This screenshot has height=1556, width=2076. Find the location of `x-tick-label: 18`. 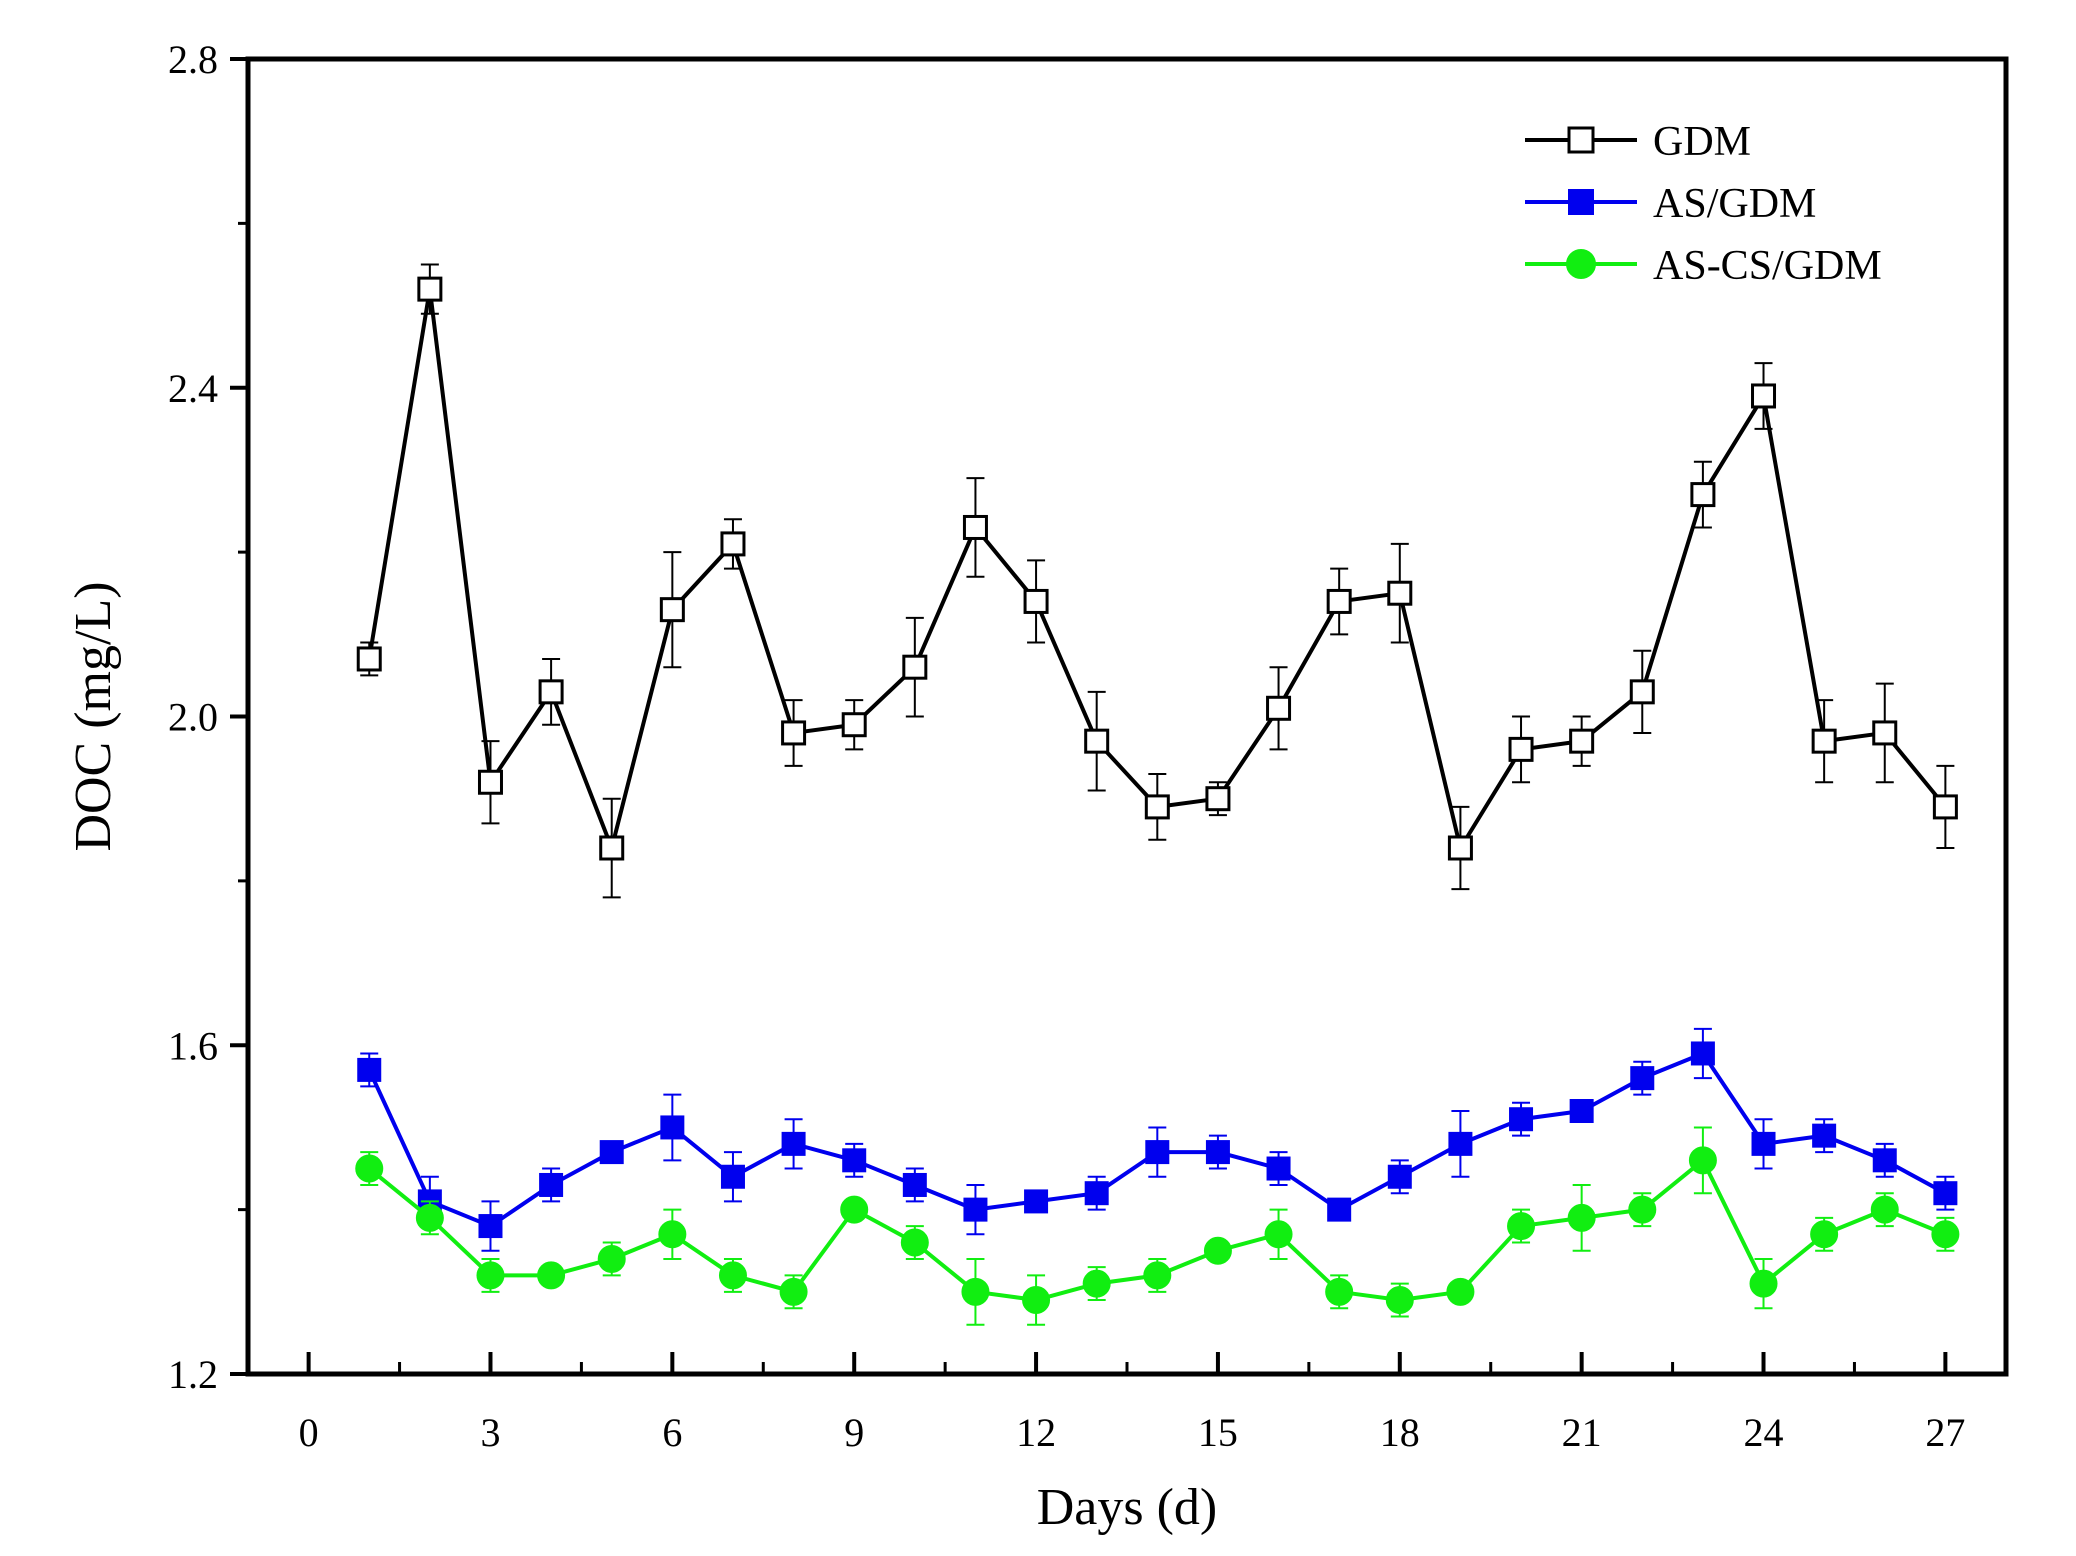

x-tick-label: 18 is located at coordinates (1400, 1432).